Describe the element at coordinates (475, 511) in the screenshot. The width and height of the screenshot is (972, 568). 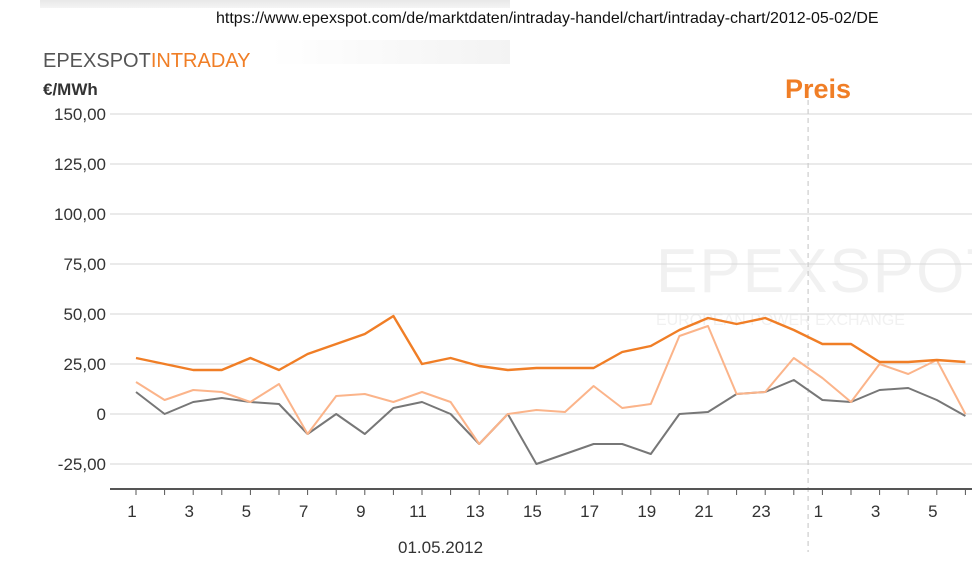
I see `x-tick-label: 13` at that location.